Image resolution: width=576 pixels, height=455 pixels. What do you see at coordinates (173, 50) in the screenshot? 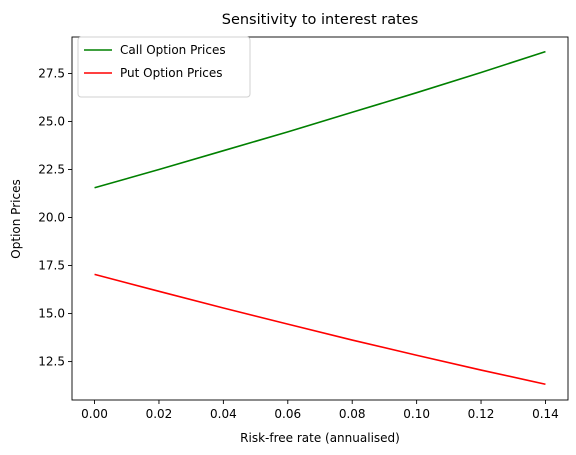
I see `legend-label: Call Option Prices` at bounding box center [173, 50].